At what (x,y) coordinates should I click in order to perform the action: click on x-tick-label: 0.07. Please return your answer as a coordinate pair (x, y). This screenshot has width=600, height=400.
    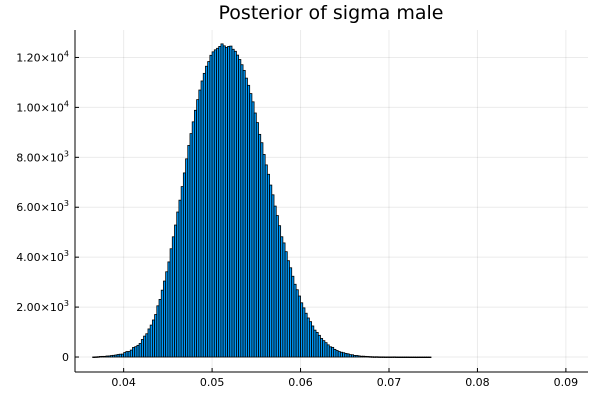
    Looking at the image, I should click on (389, 382).